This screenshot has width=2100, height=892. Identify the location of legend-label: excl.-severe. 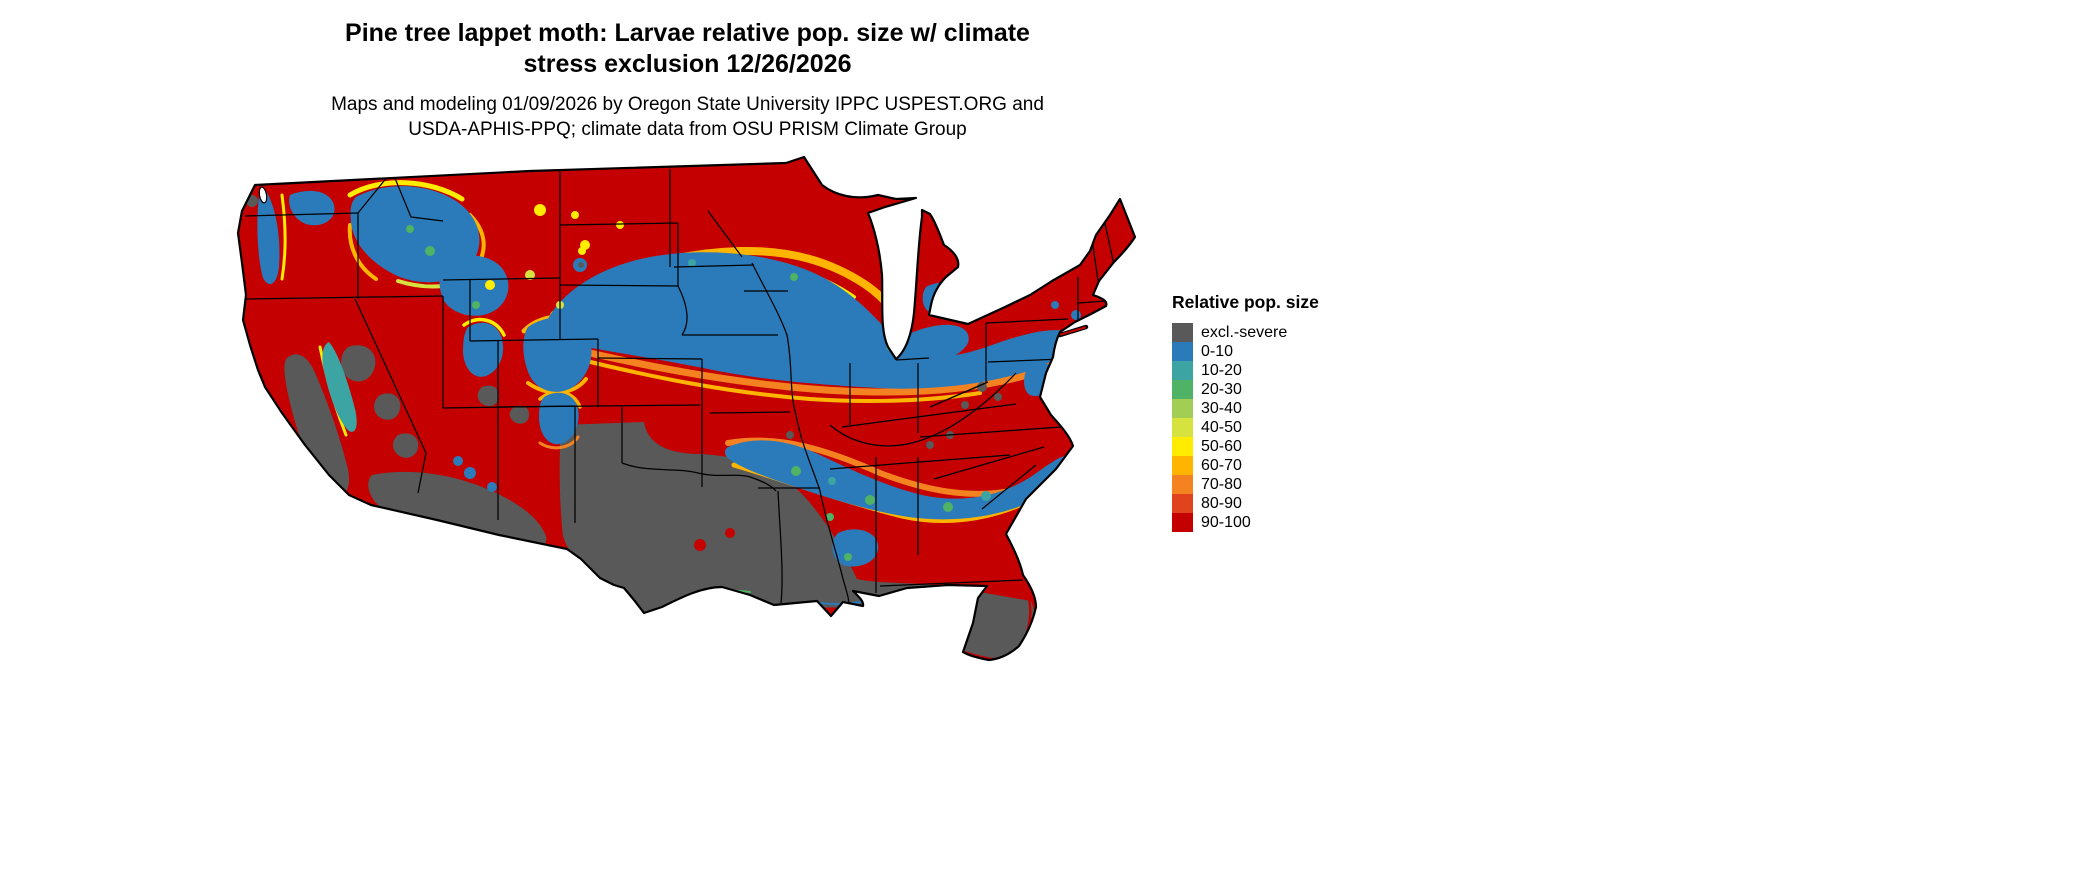
(1244, 332).